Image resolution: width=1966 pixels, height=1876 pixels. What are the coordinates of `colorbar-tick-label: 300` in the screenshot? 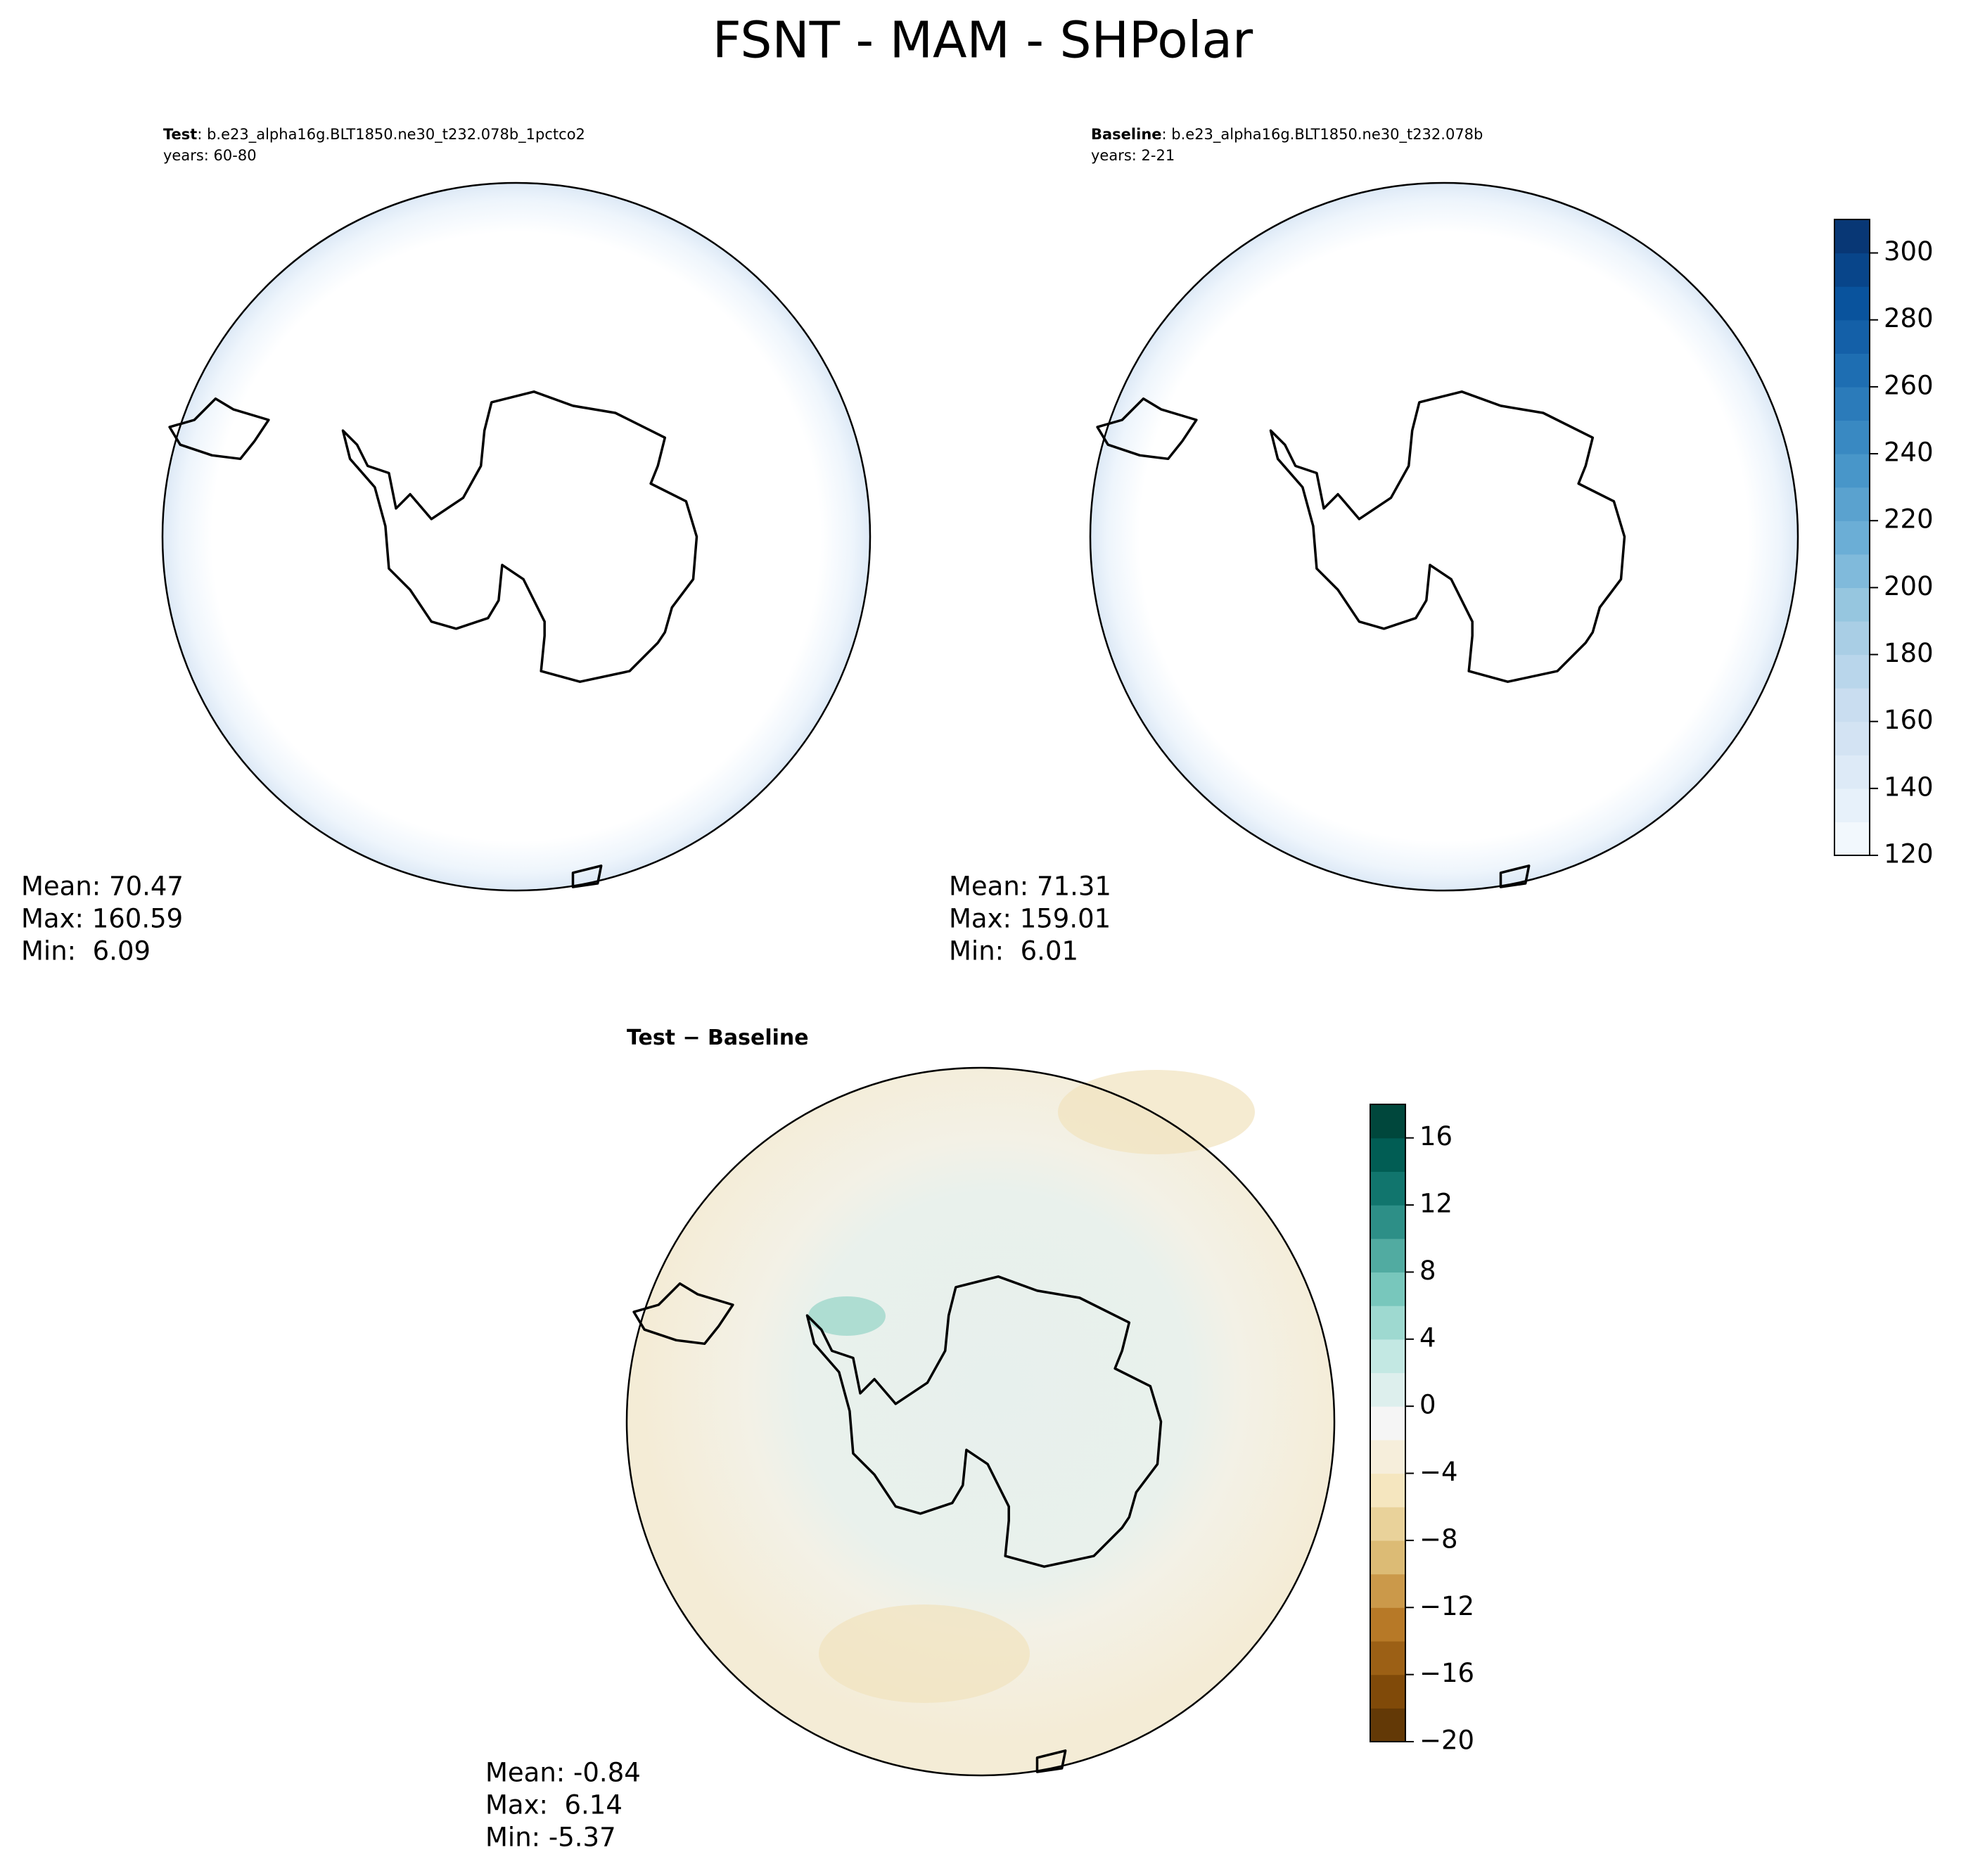 It's located at (1909, 251).